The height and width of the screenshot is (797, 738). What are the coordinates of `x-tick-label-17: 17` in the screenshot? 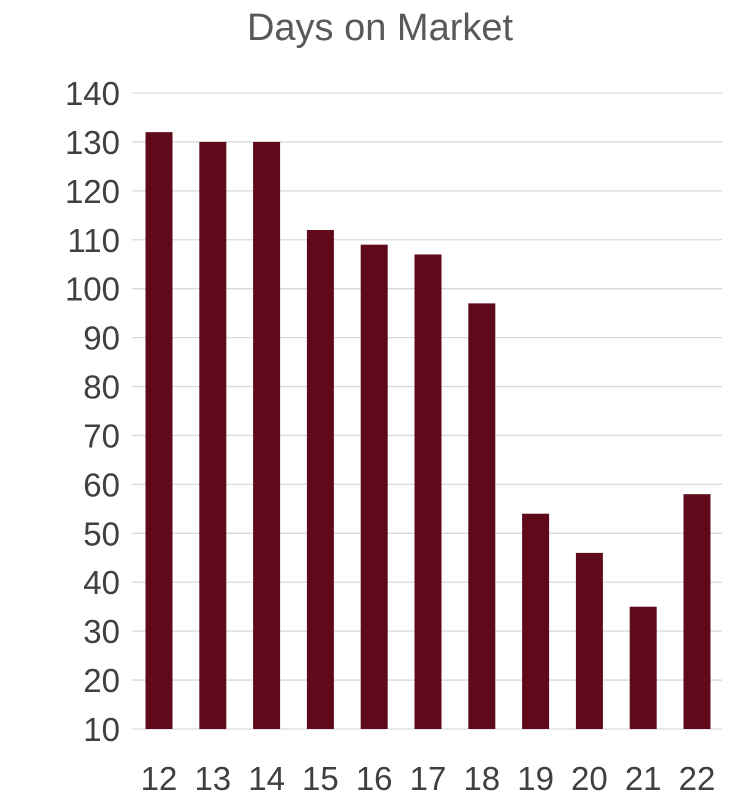 It's located at (428, 778).